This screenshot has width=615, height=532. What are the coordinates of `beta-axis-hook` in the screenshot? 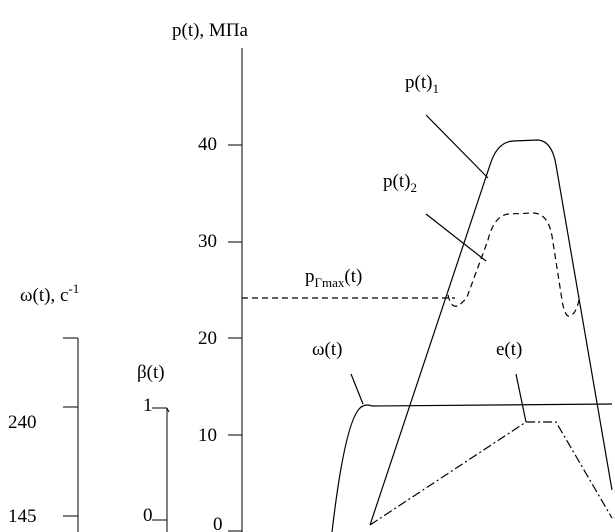 It's located at (168, 410).